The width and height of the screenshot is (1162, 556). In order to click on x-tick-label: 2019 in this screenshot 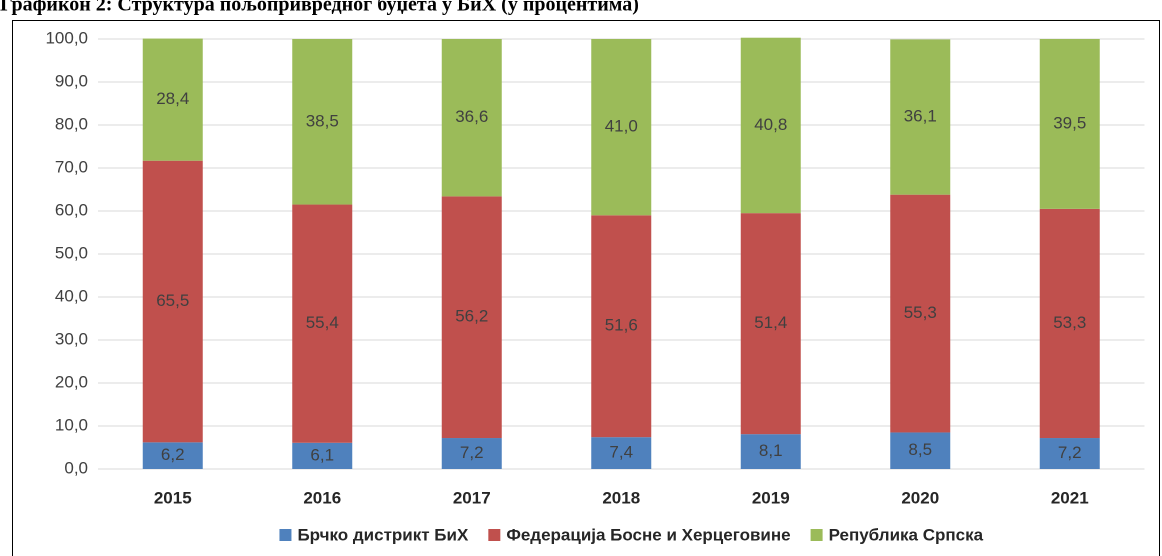, I will do `click(771, 497)`.